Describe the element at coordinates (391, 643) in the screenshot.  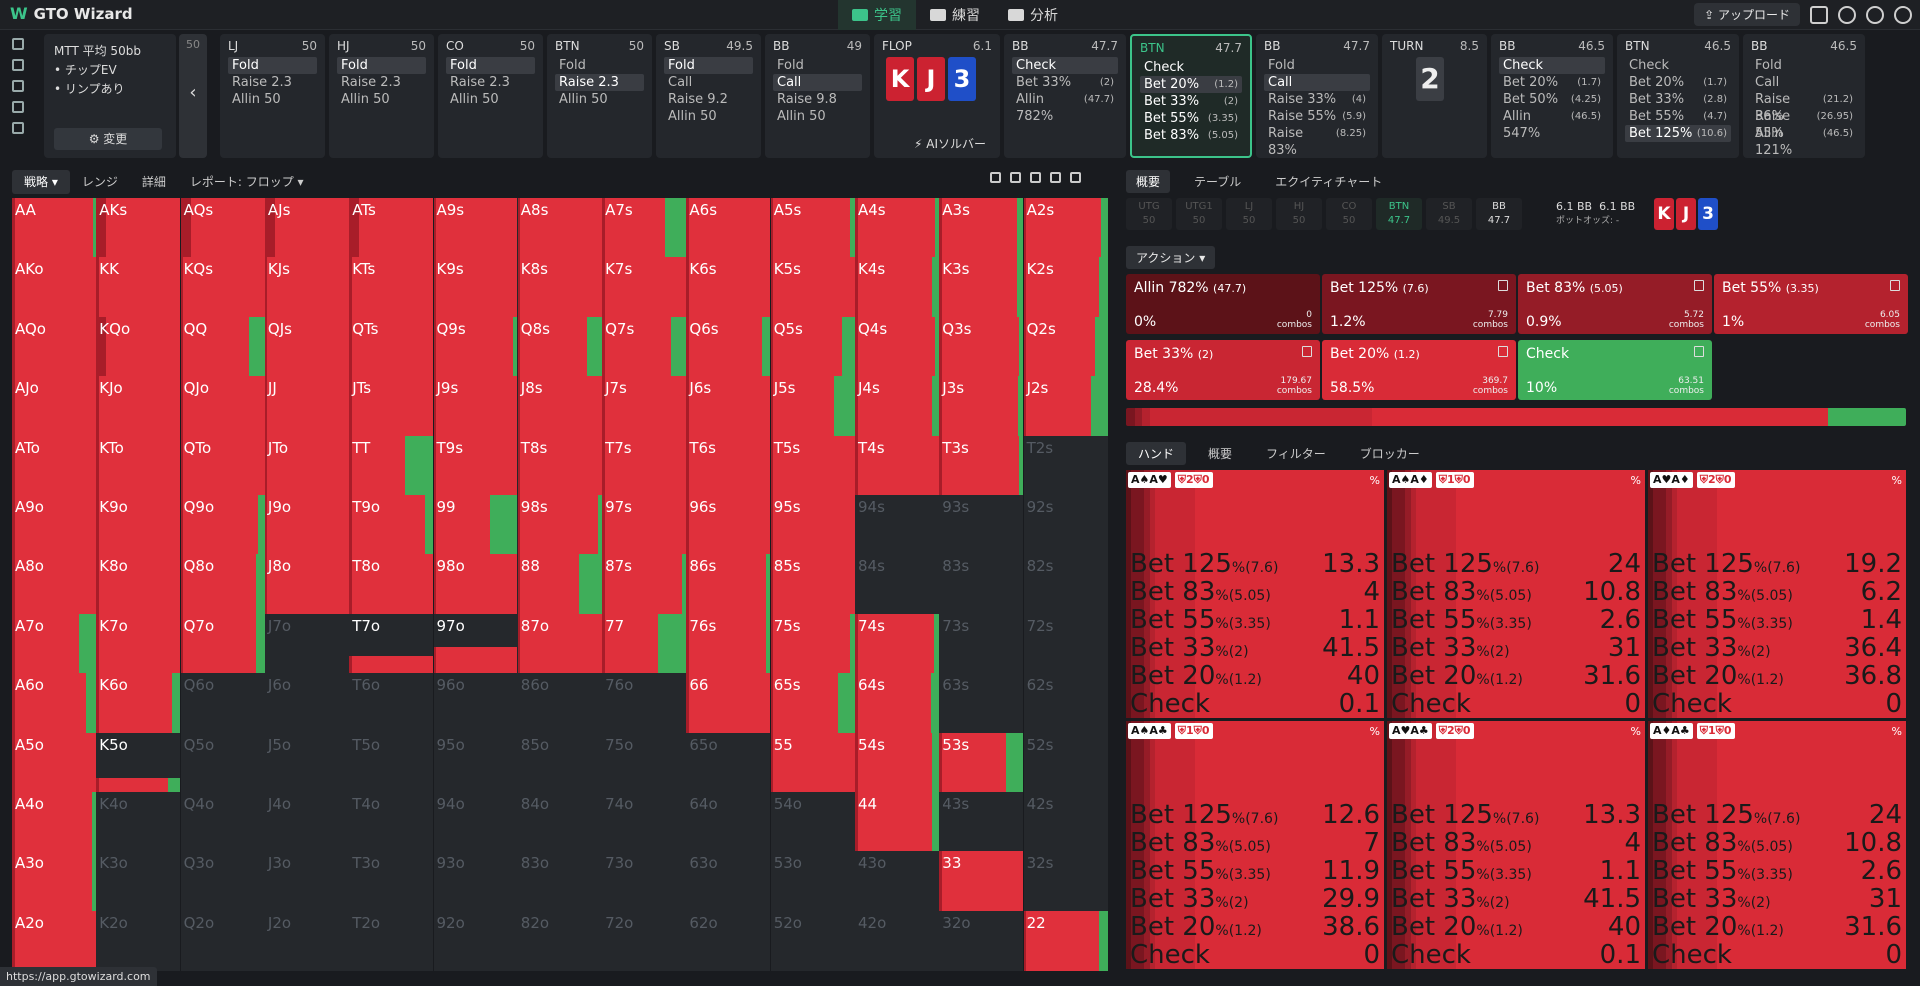
I see `hand-cell-T7o: T7o` at that location.